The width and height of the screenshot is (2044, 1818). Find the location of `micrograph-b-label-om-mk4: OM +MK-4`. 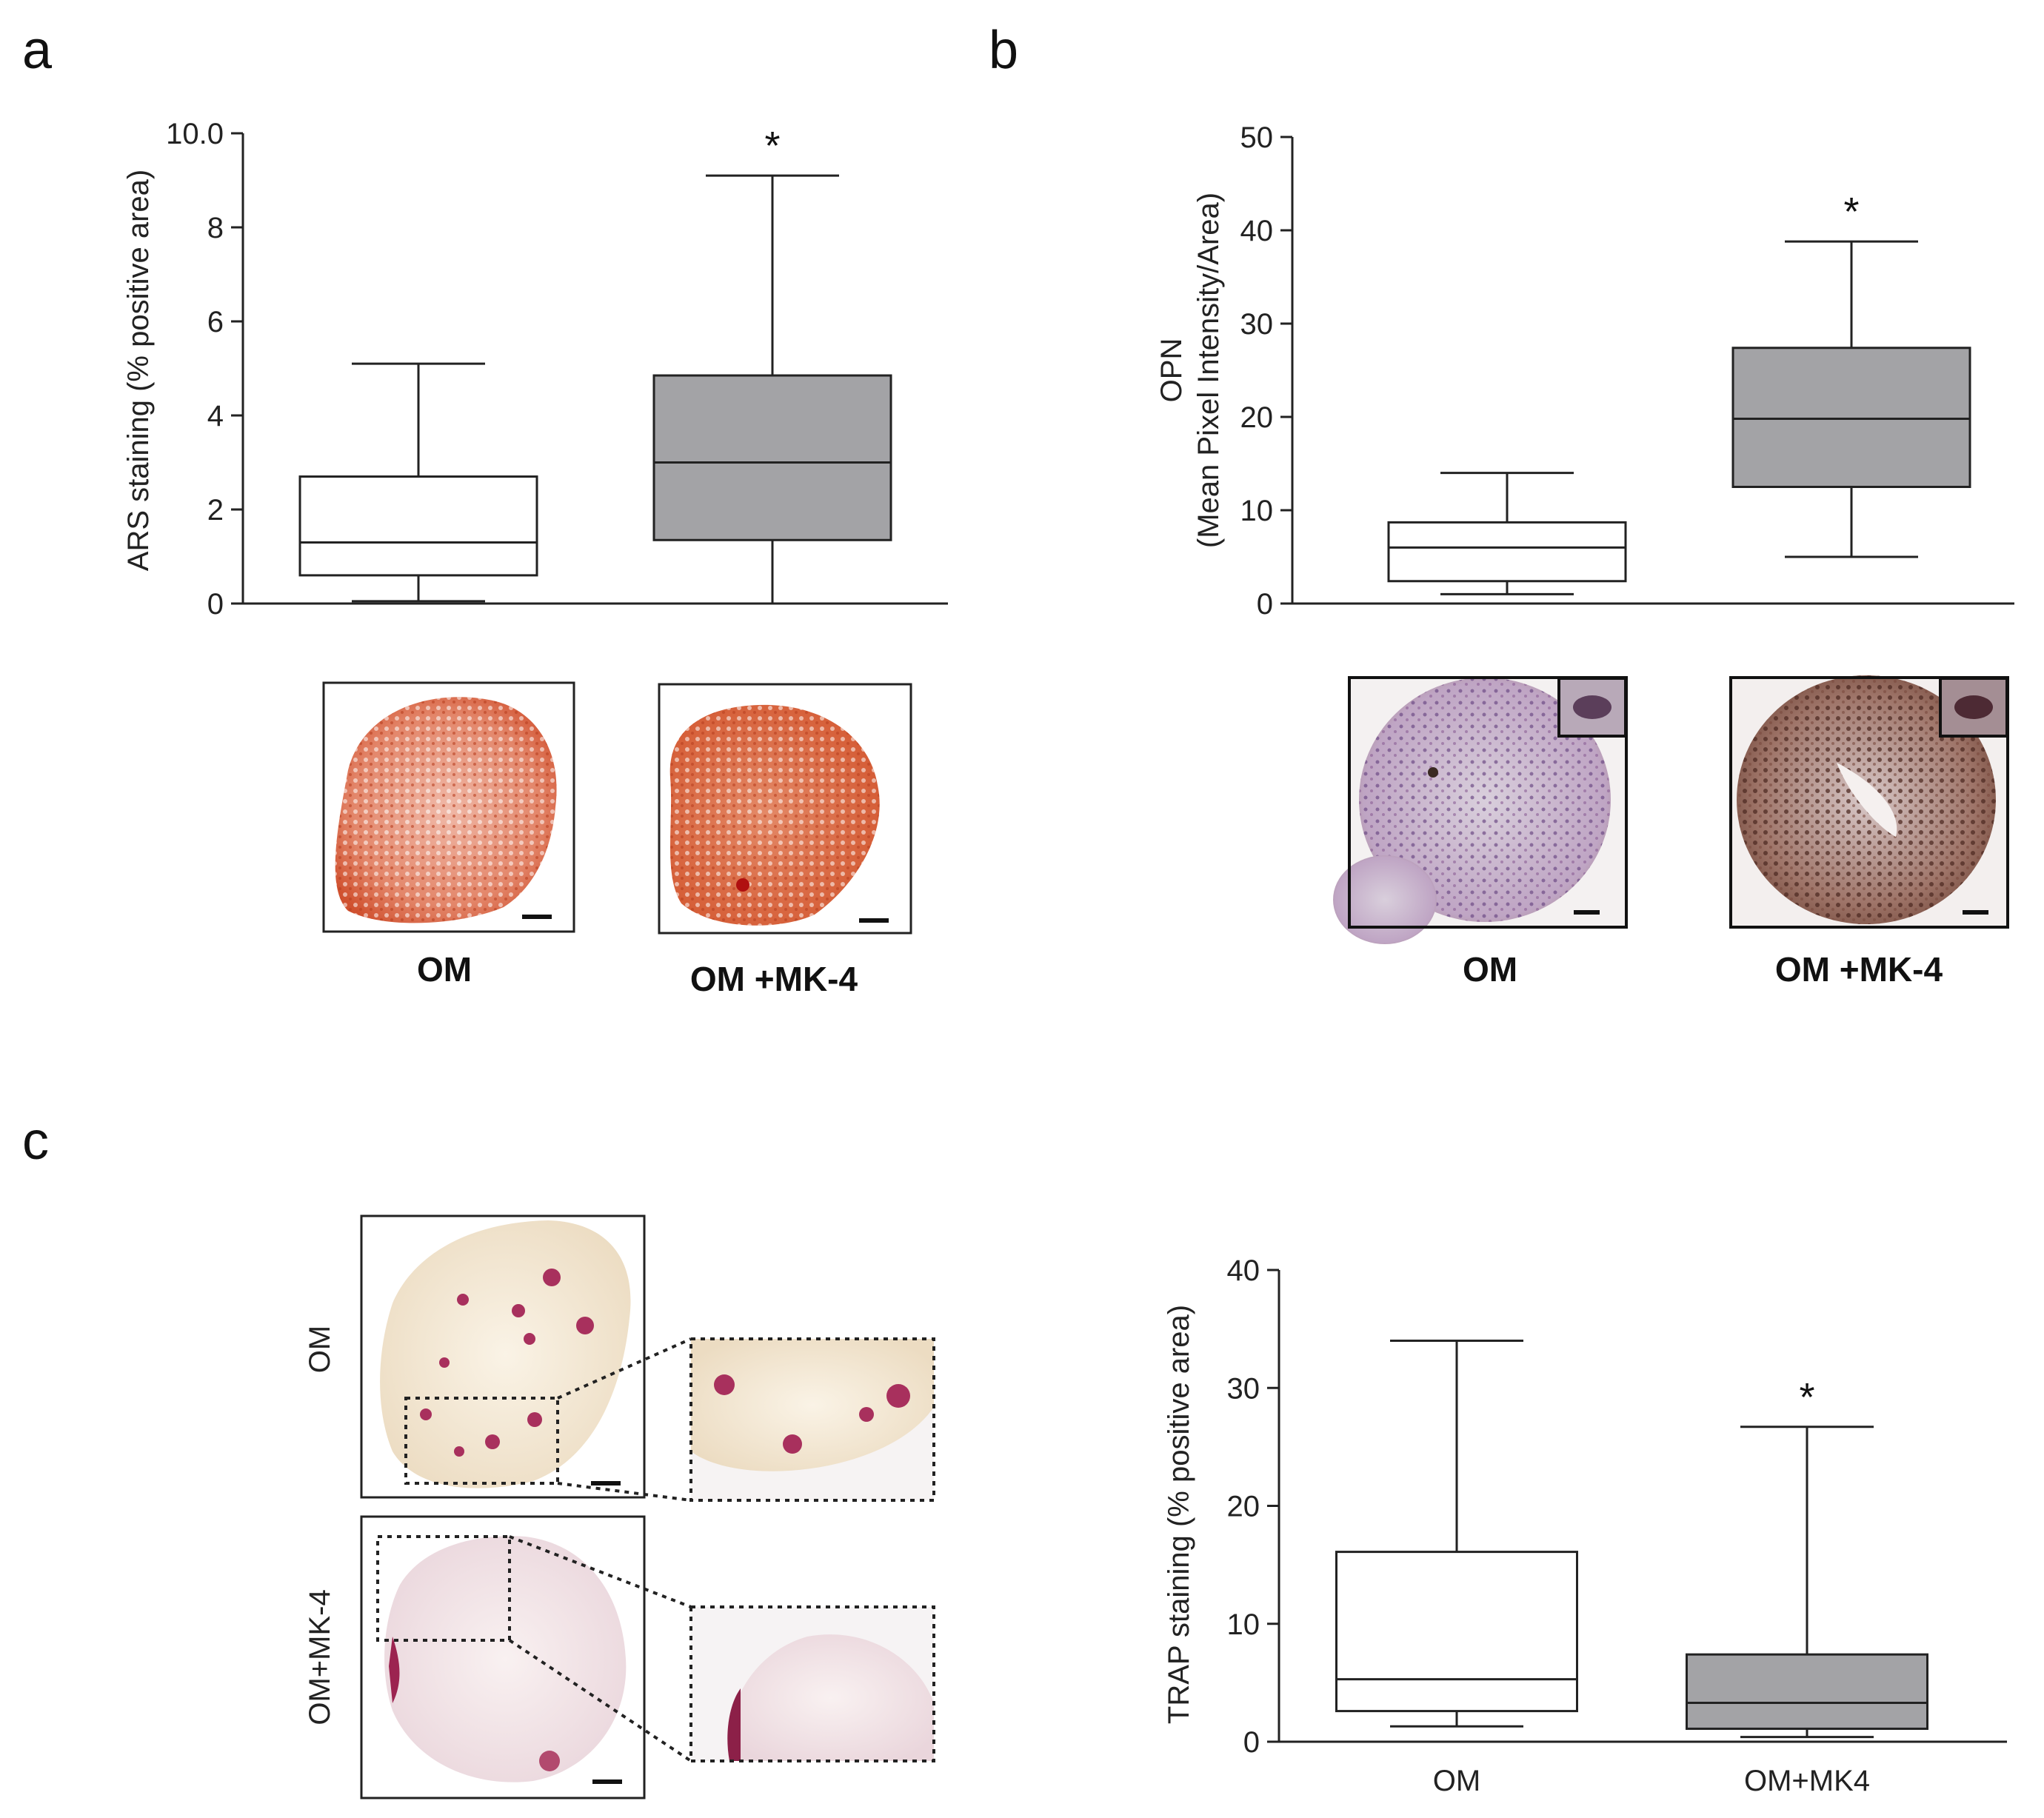

micrograph-b-label-om-mk4: OM +MK-4 is located at coordinates (1859, 969).